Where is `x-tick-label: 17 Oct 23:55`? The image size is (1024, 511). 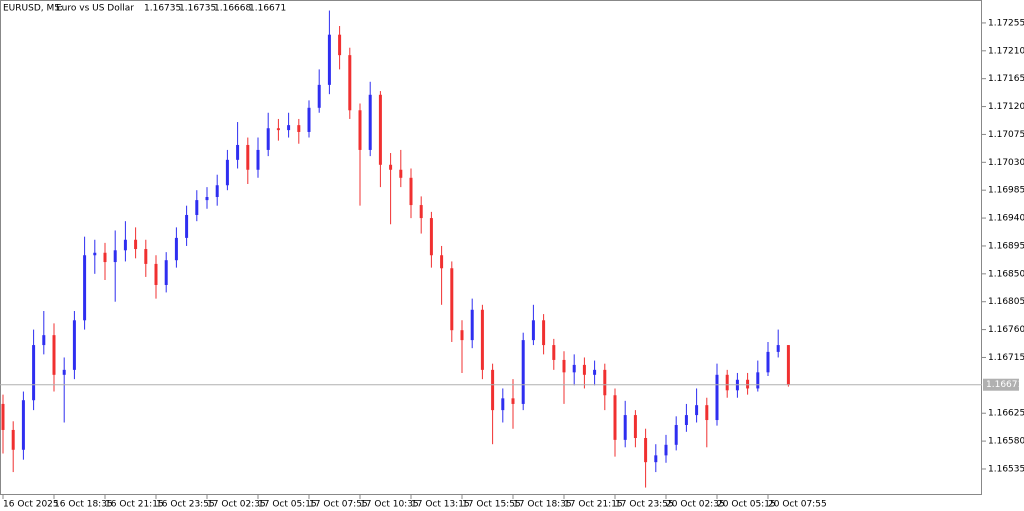 x-tick-label: 17 Oct 23:55 is located at coordinates (644, 505).